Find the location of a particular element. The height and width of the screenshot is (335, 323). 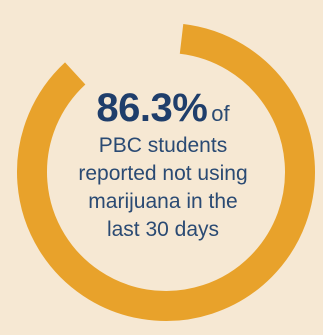

callout-line-3: marijuana in the is located at coordinates (163, 201).